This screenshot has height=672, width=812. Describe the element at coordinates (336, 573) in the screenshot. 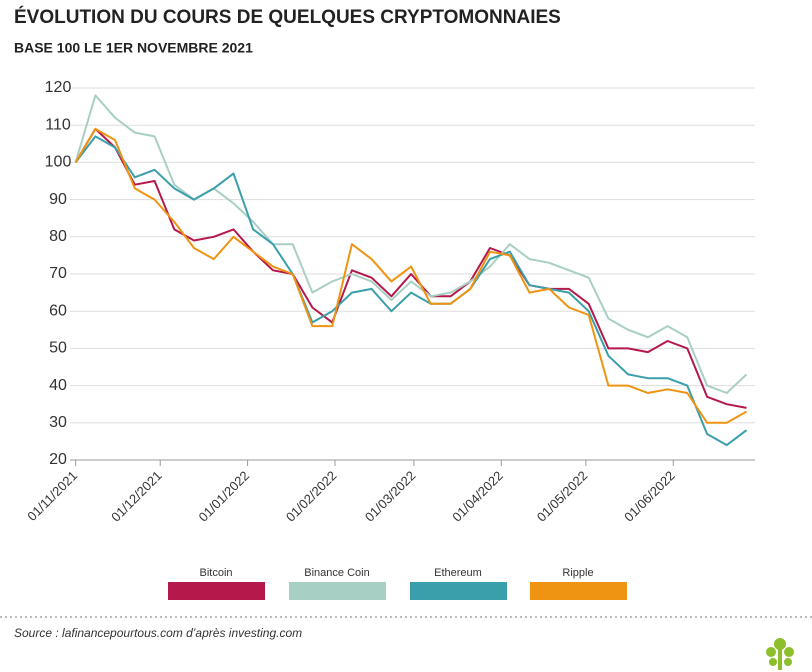

I see `legend-label: Binance Coin` at that location.